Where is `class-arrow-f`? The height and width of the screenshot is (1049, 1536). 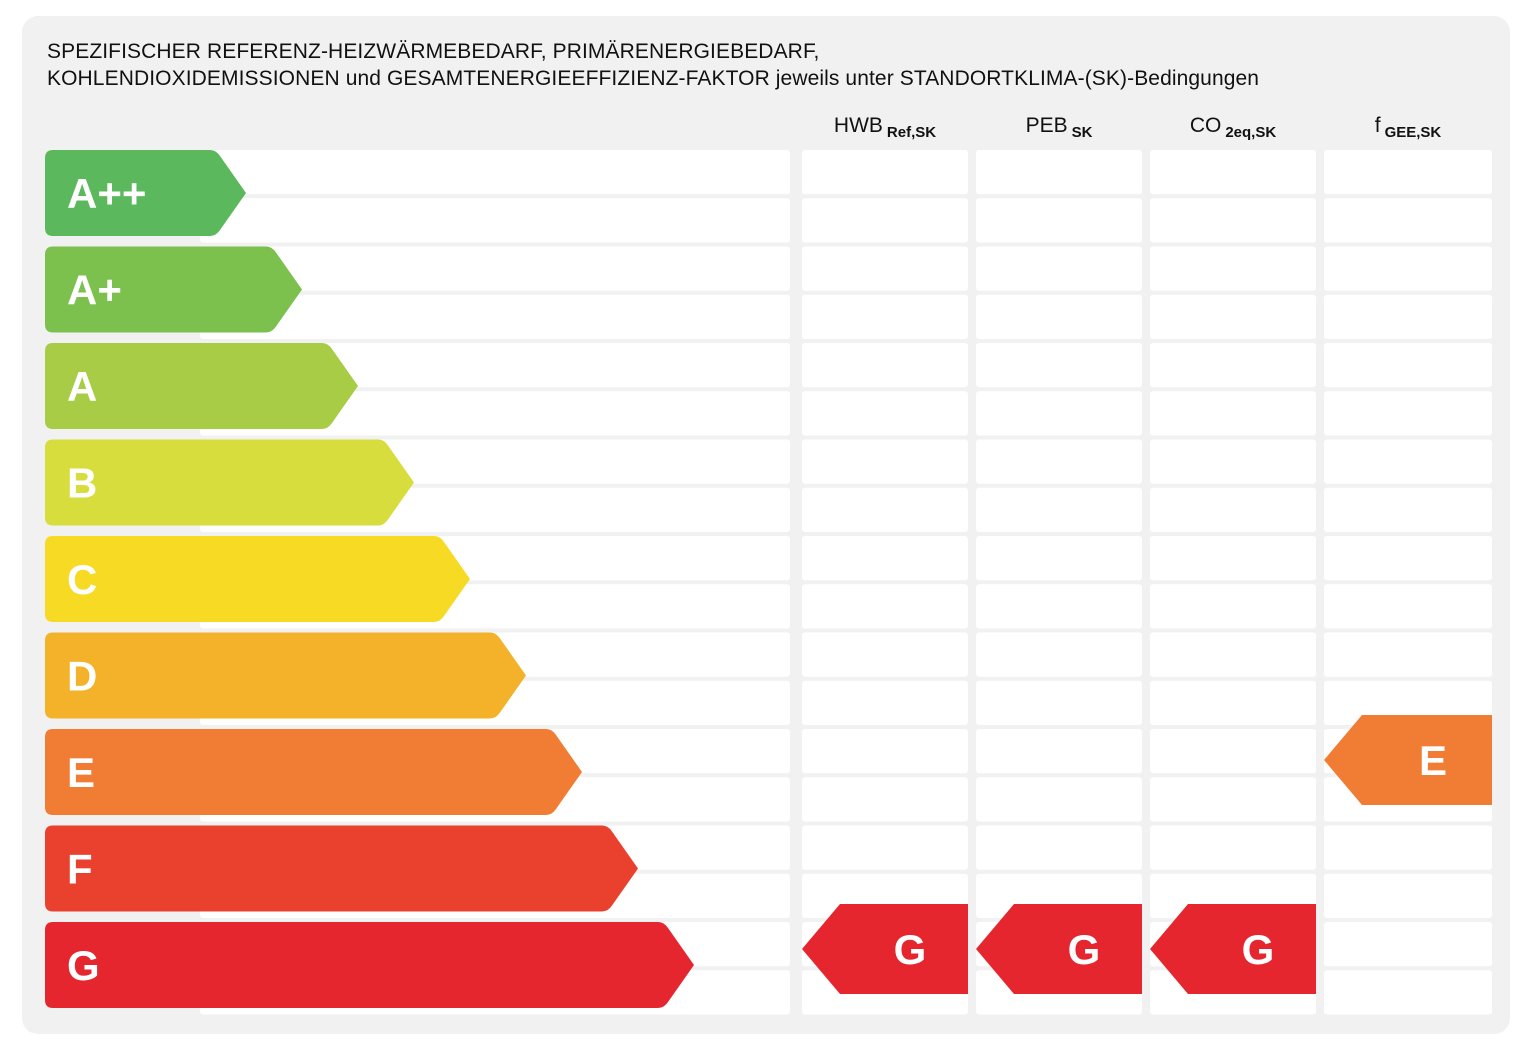
class-arrow-f is located at coordinates (341, 868).